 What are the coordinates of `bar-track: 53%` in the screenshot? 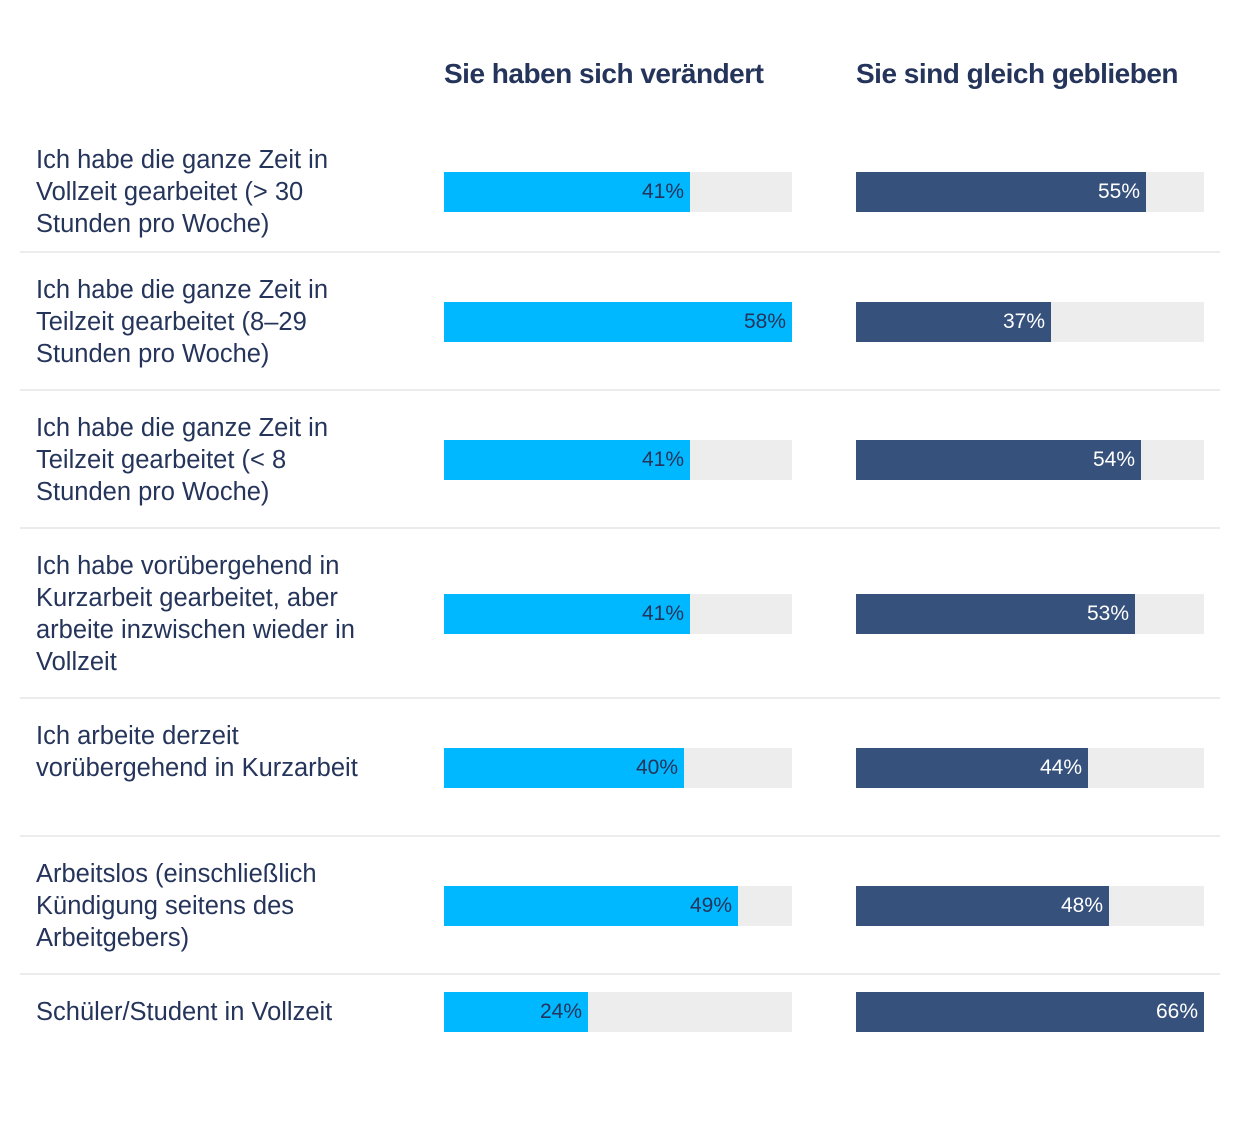 It's located at (1030, 614).